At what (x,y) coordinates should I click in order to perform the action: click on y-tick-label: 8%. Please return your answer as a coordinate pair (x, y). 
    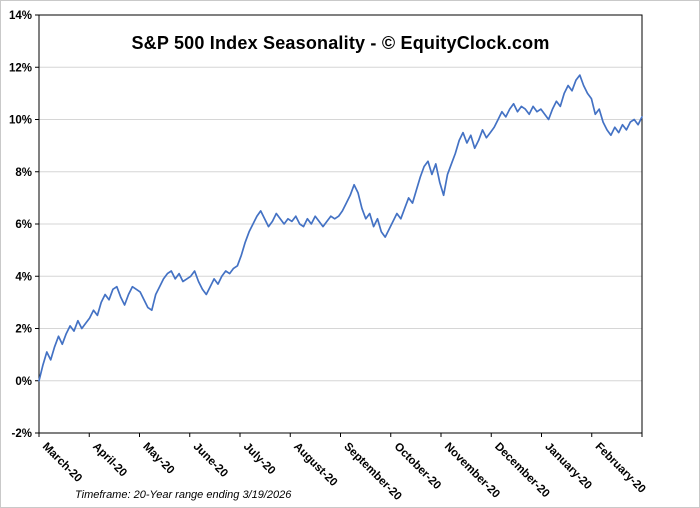
    Looking at the image, I should click on (23, 173).